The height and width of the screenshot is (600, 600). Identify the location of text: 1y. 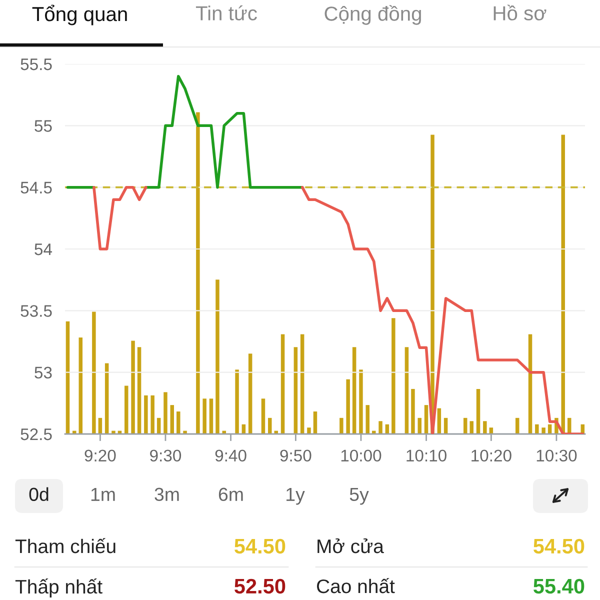
(295, 496).